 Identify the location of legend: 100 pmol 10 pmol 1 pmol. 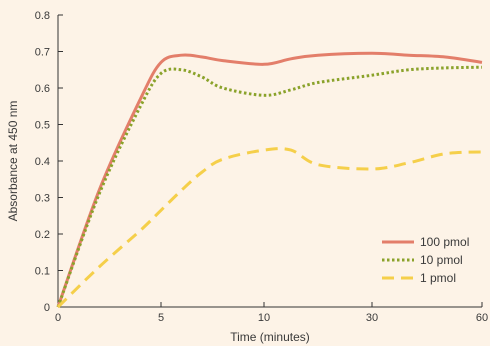
(425, 260).